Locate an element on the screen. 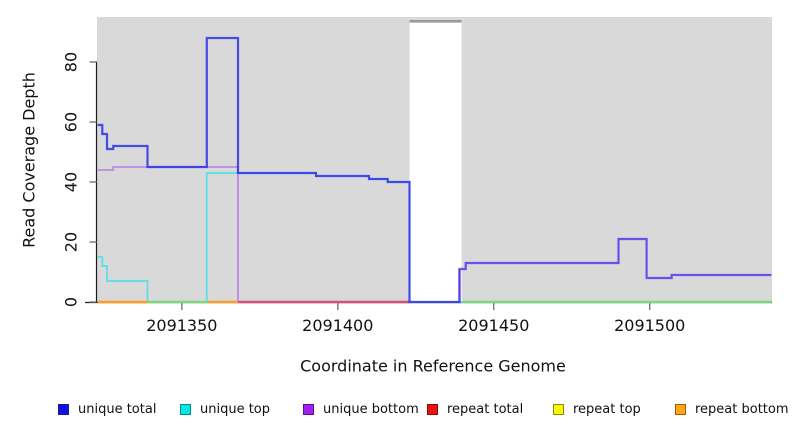 This screenshot has width=792, height=432. legend-item-unique-bottom: unique bottom is located at coordinates (361, 409).